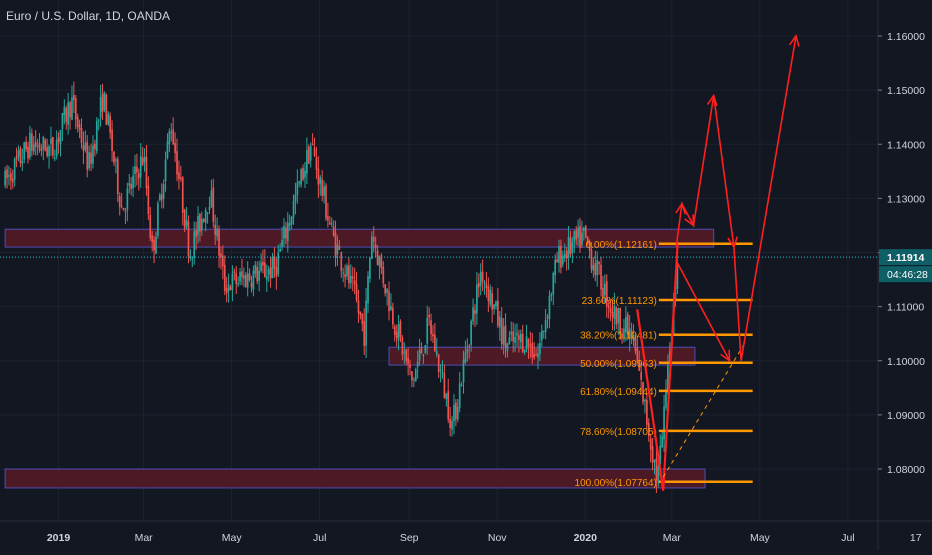  I want to click on fib-level-label: 78.60%(1.08705), so click(618, 432).